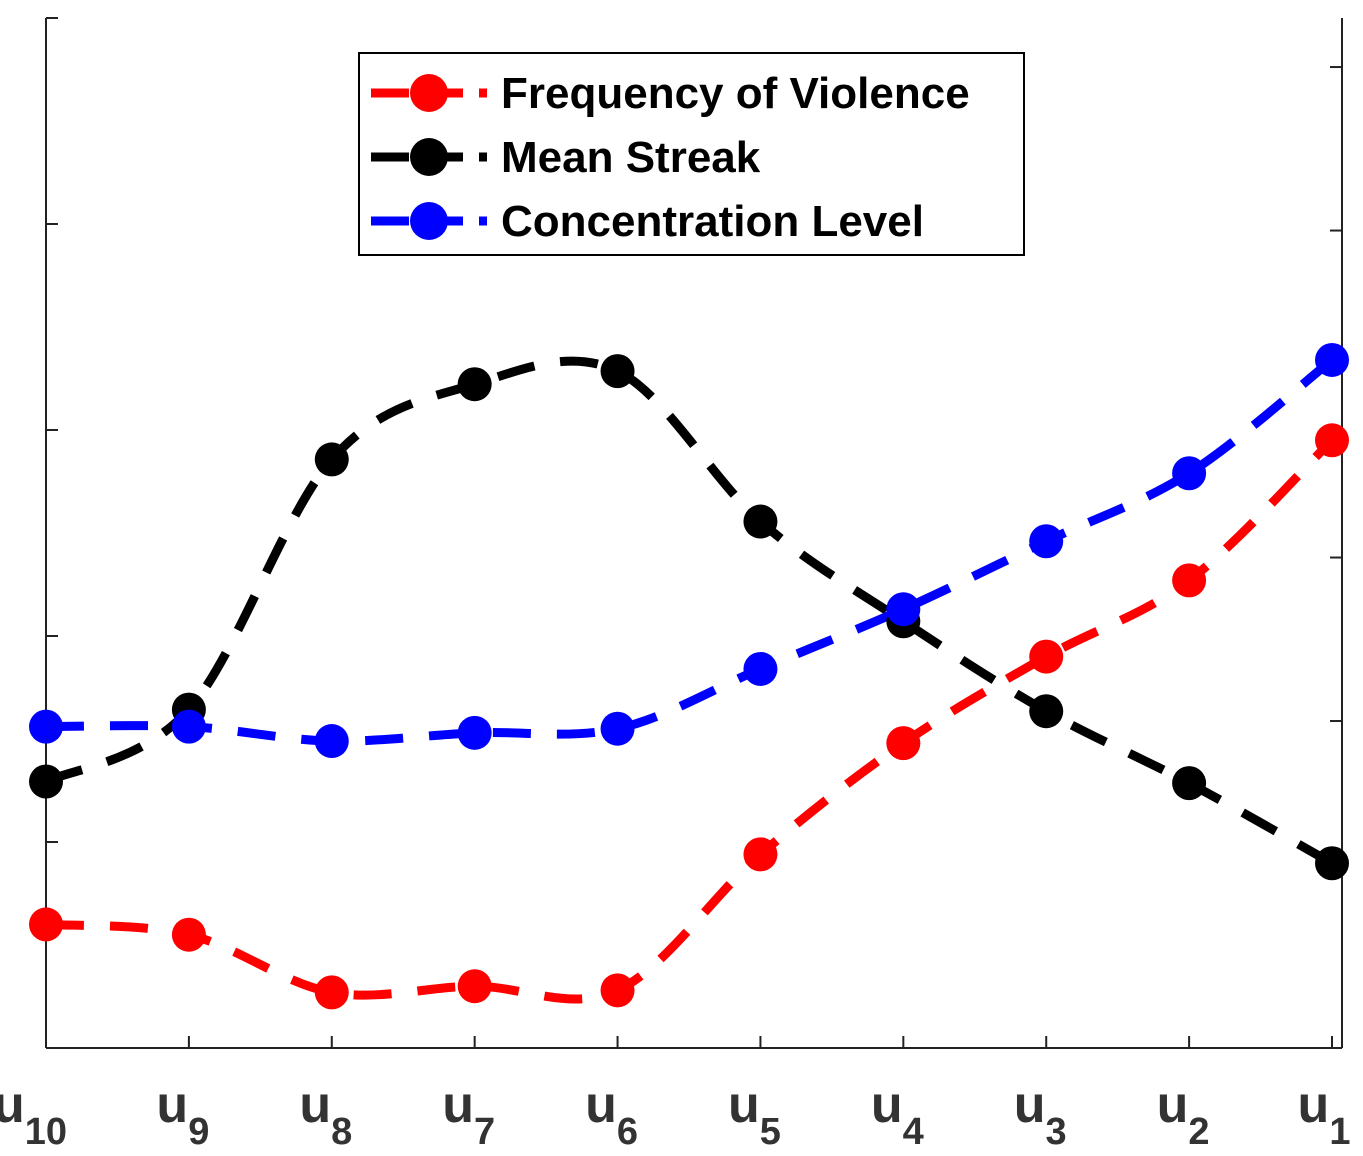 This screenshot has width=1363, height=1156. I want to click on legend-entry-1: Mean Streak, so click(566, 157).